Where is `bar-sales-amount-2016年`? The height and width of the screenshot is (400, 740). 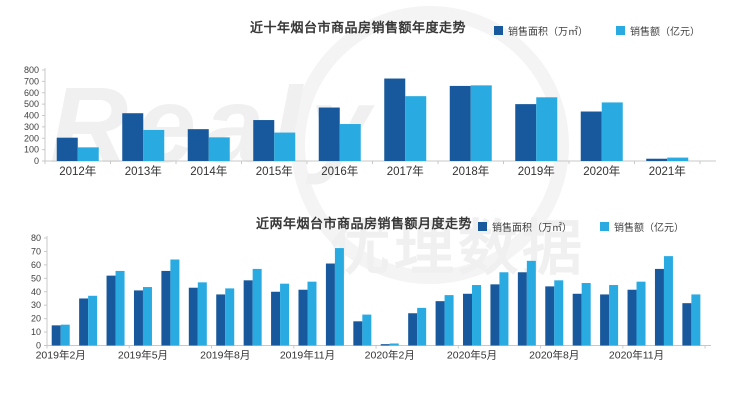
bar-sales-amount-2016年 is located at coordinates (350, 142).